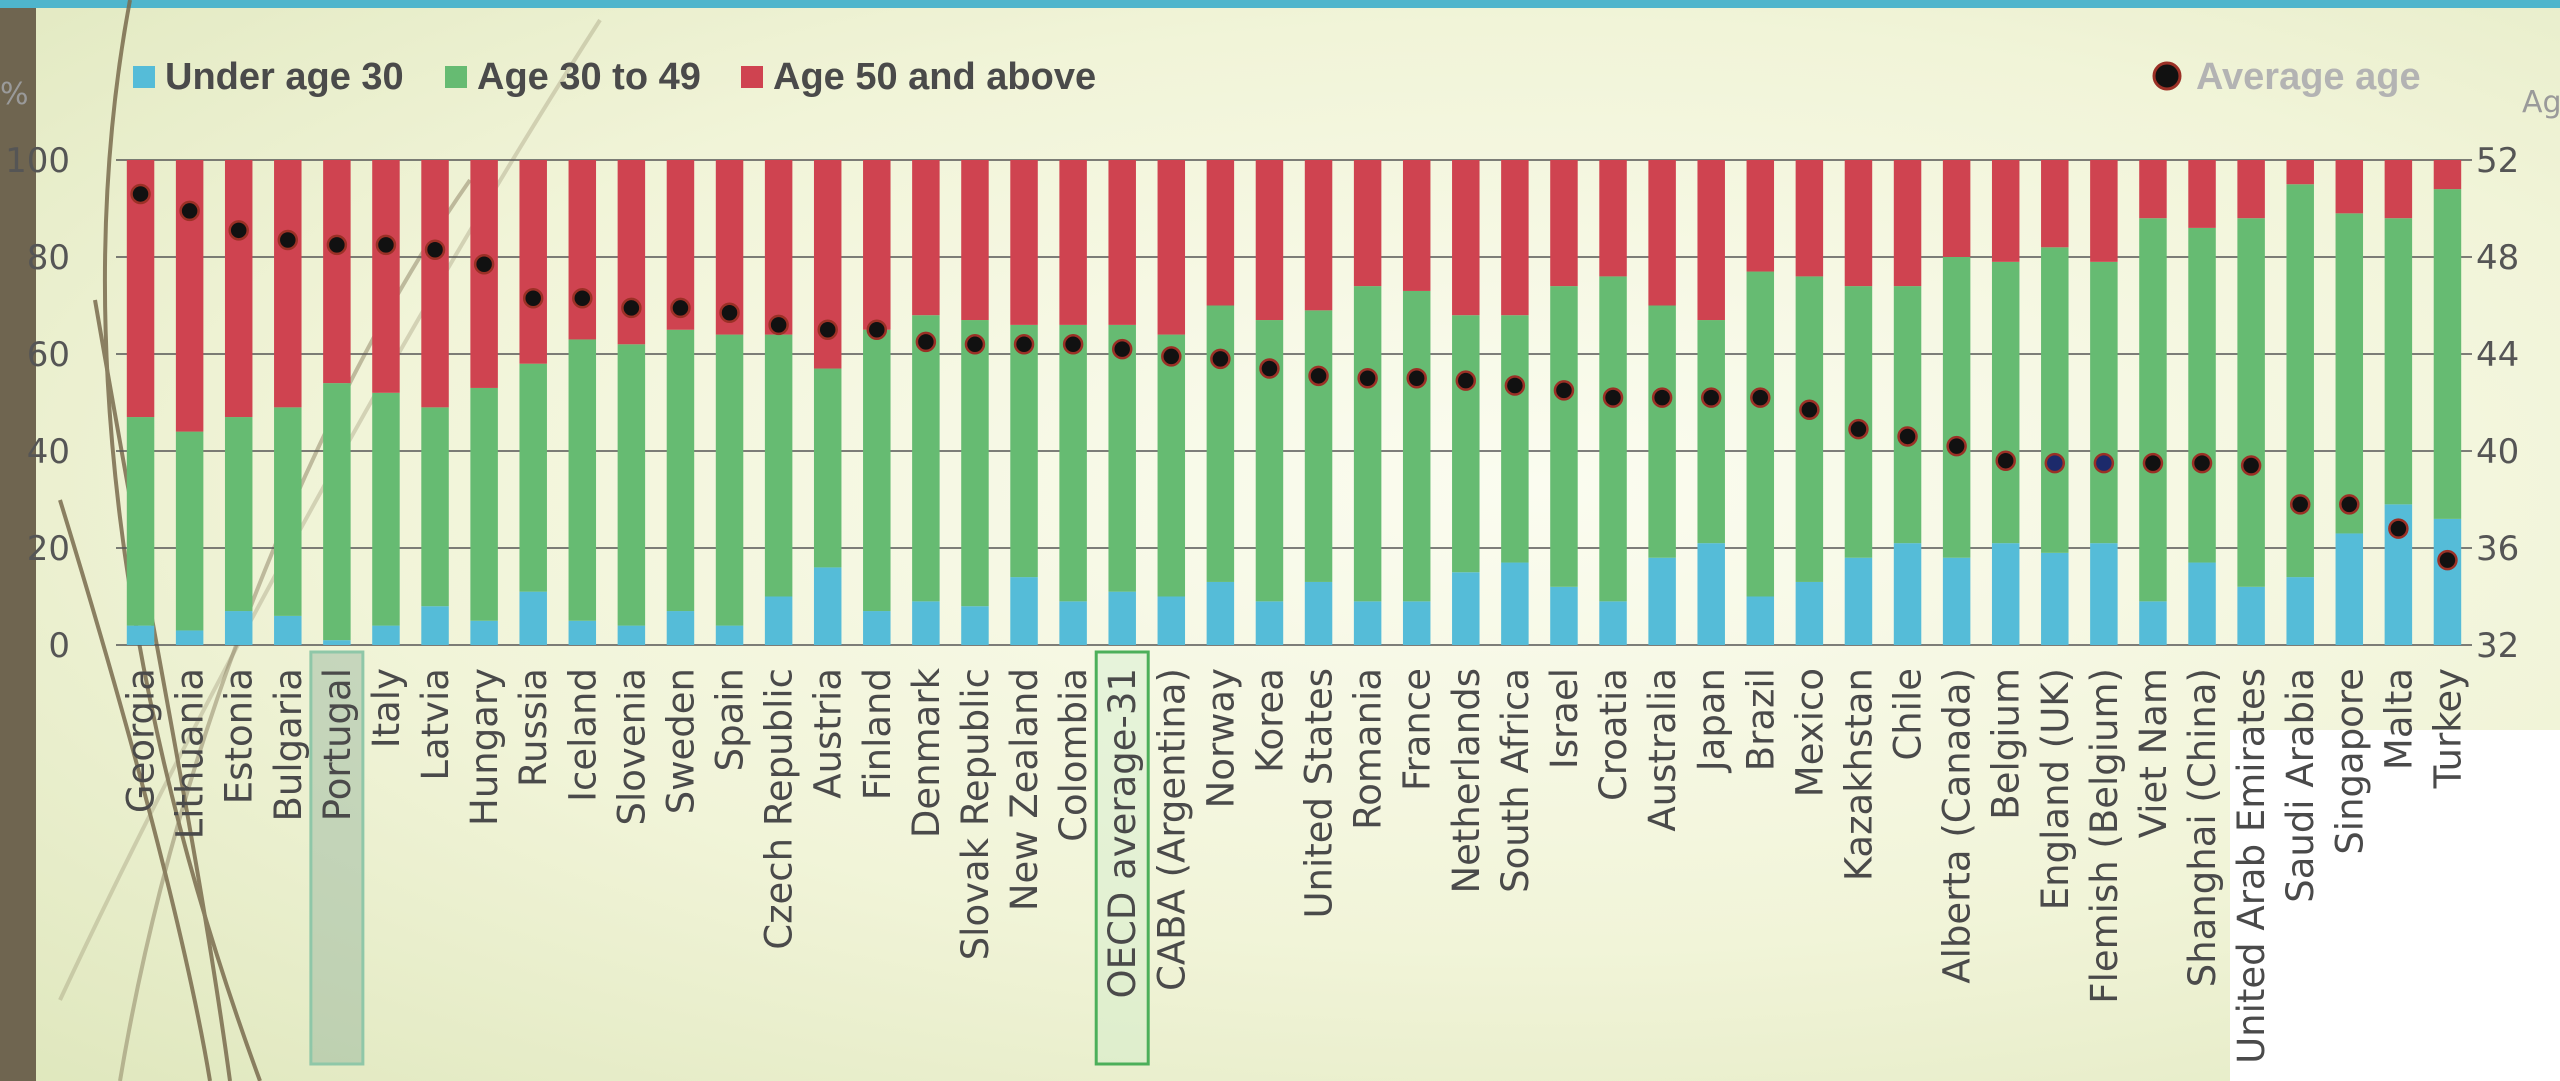 The width and height of the screenshot is (2560, 1081). What do you see at coordinates (37, 403) in the screenshot?
I see `left-axis-ticks: 0 20 40 60 80 100` at bounding box center [37, 403].